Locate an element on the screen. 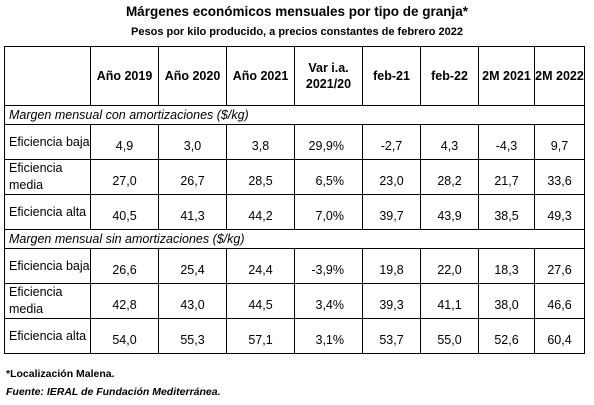  source-note: Fuente: IERAL de Fundación Mediterránea. is located at coordinates (113, 392).